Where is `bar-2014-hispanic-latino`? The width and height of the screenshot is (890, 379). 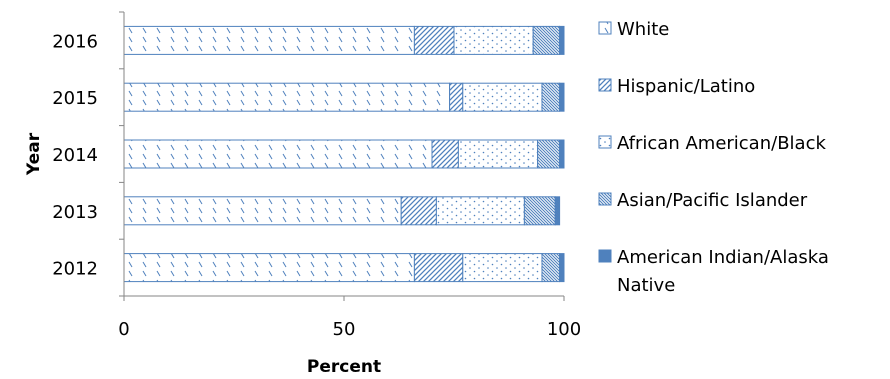
bar-2014-hispanic-latino is located at coordinates (445, 154).